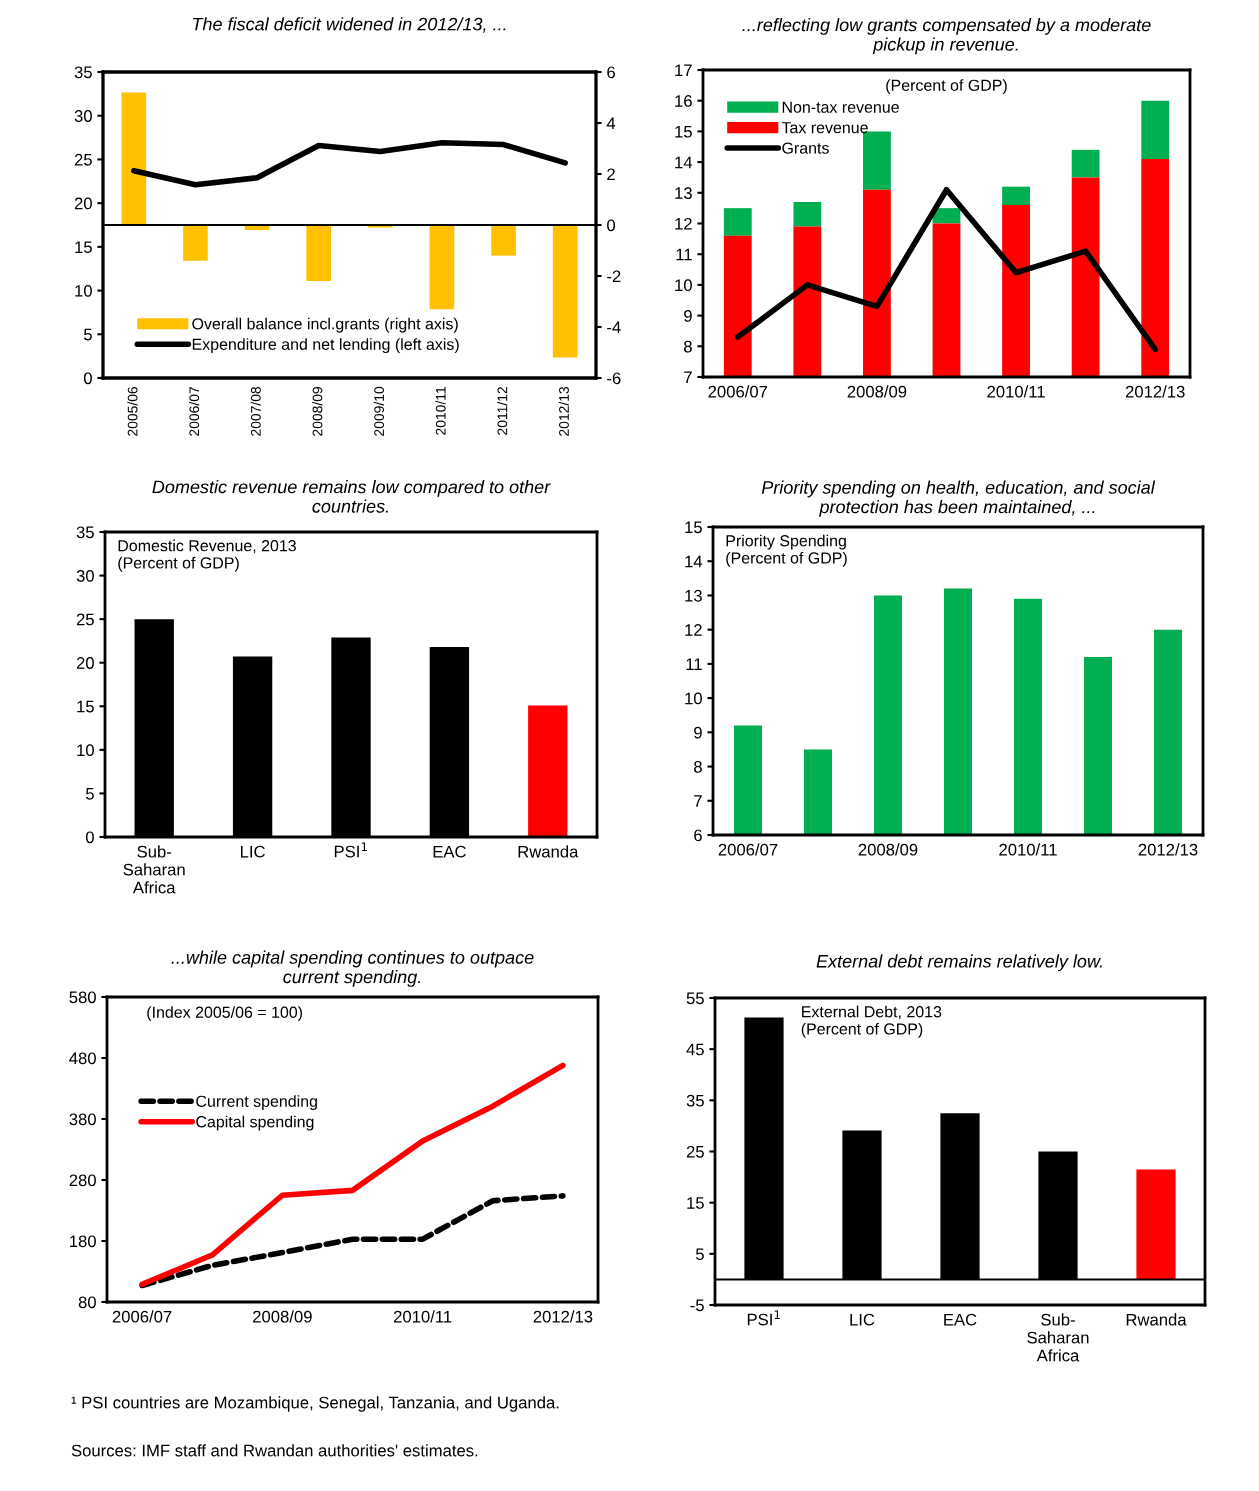 This screenshot has height=1491, width=1259. I want to click on legend-label: Current spending, so click(256, 1103).